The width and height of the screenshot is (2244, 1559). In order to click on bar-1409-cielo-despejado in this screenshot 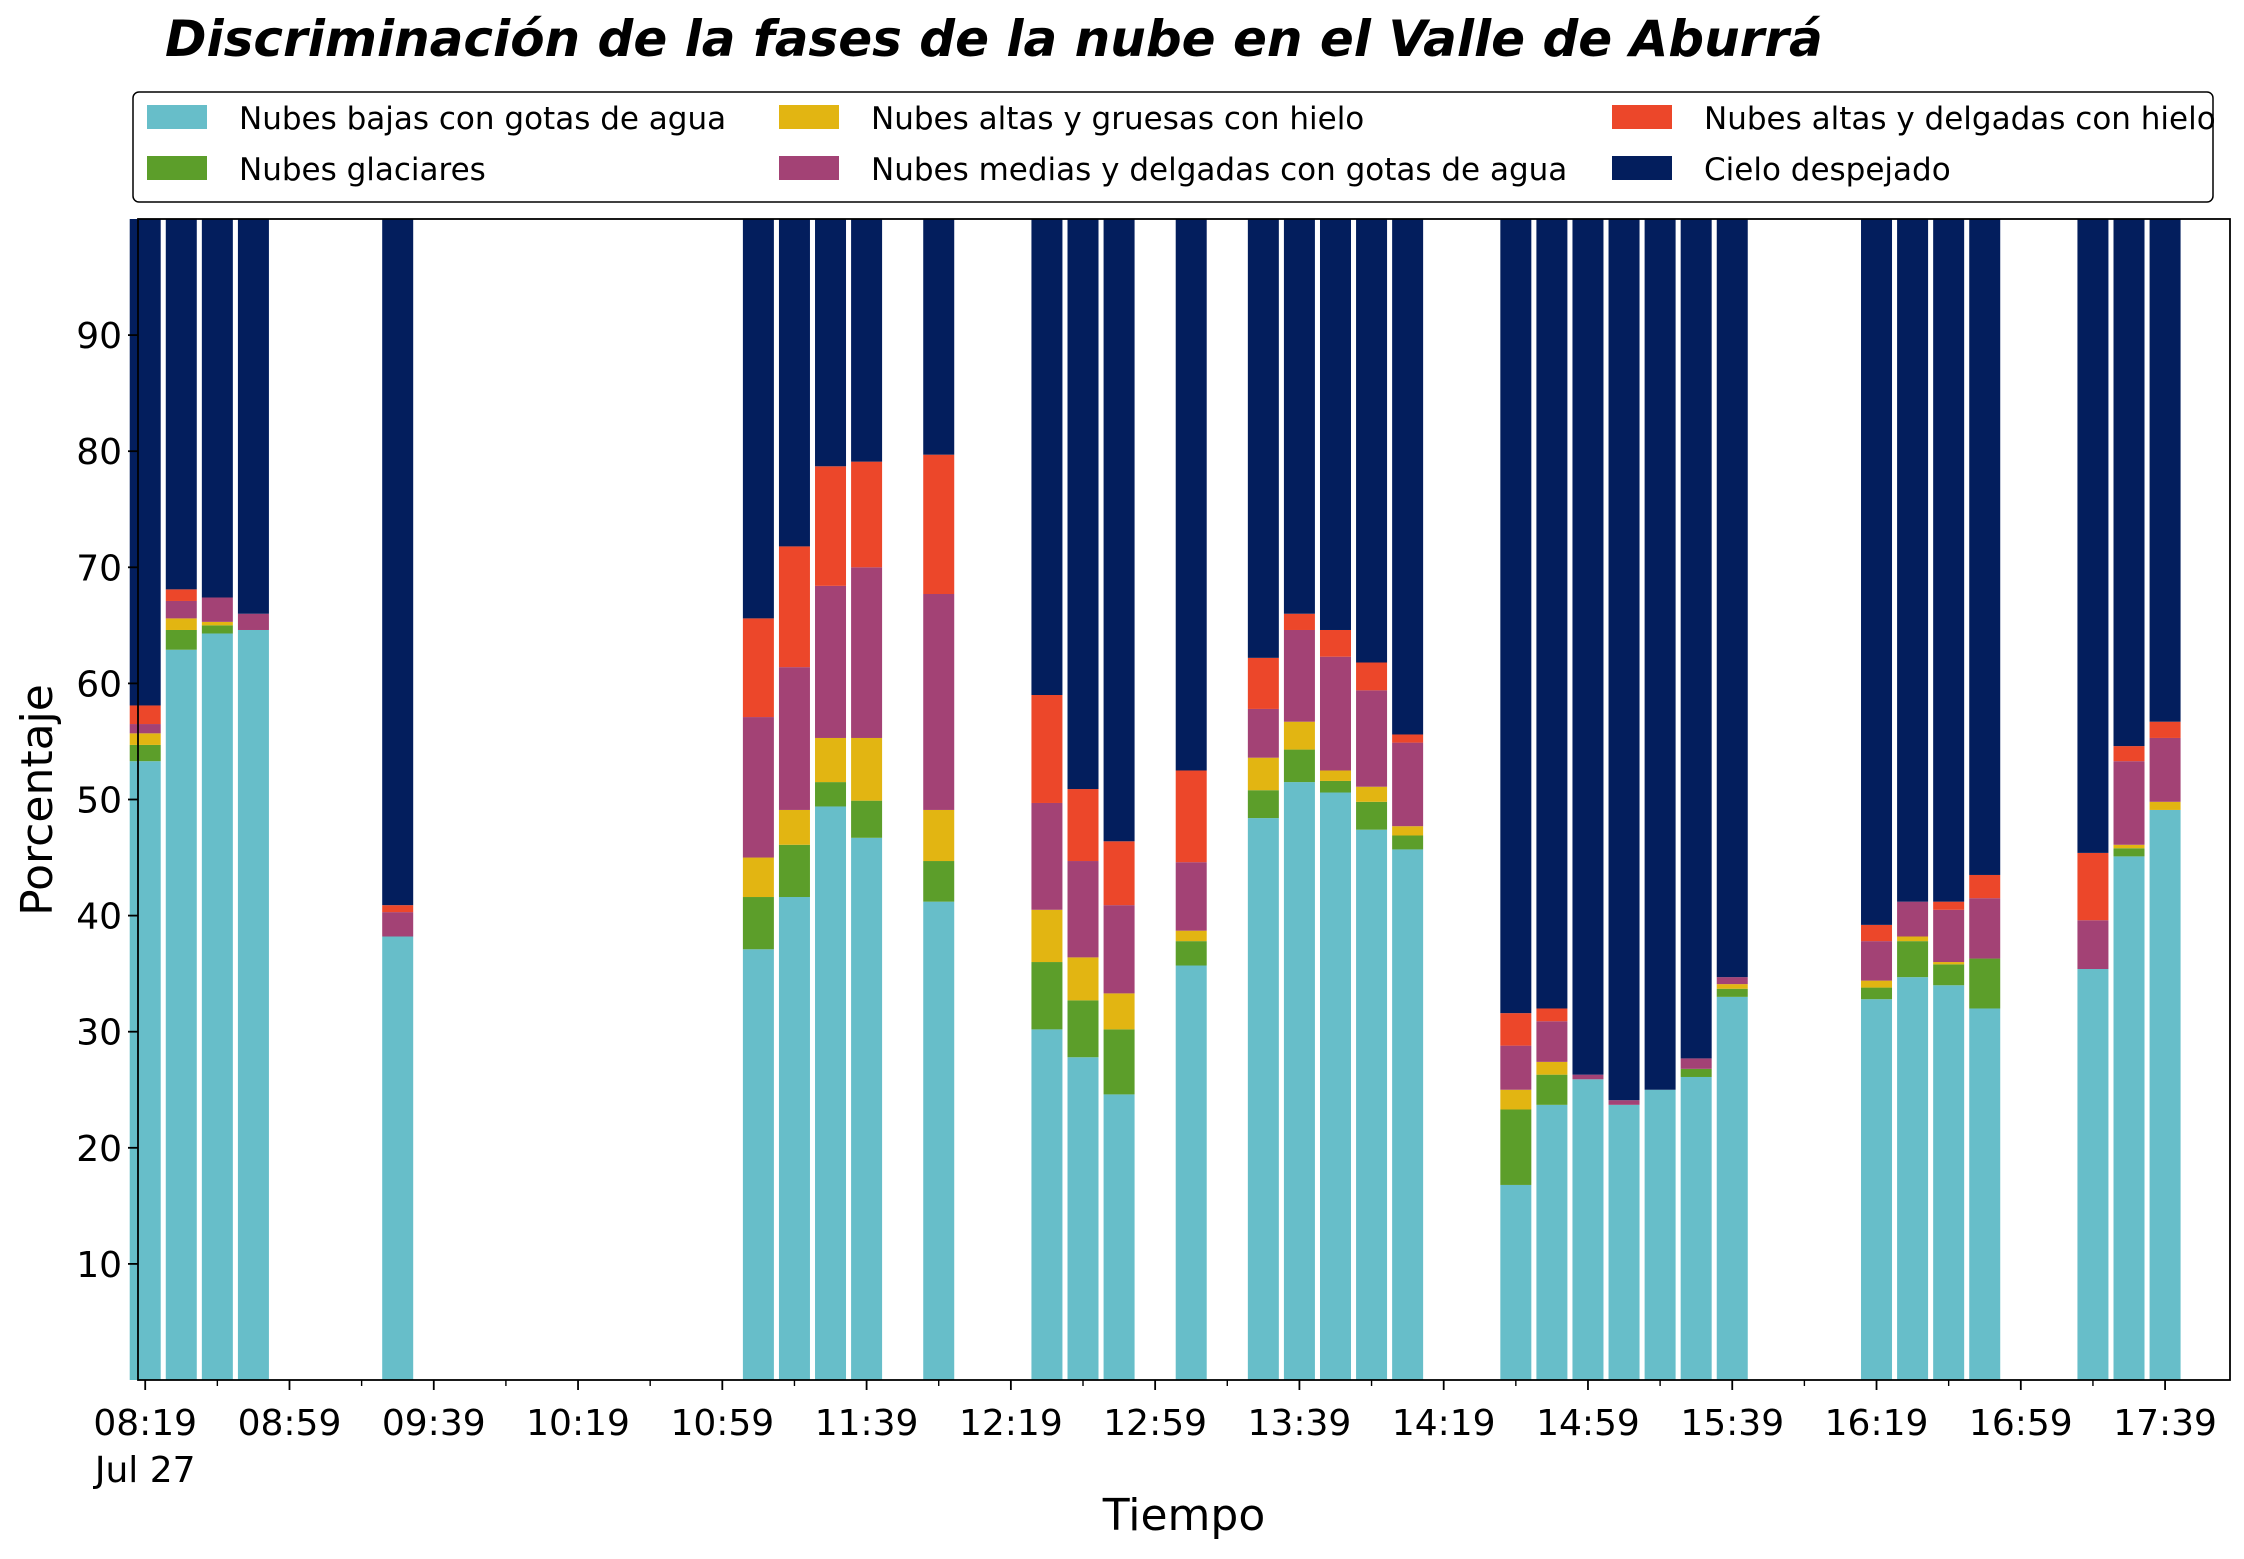, I will do `click(1408, 477)`.